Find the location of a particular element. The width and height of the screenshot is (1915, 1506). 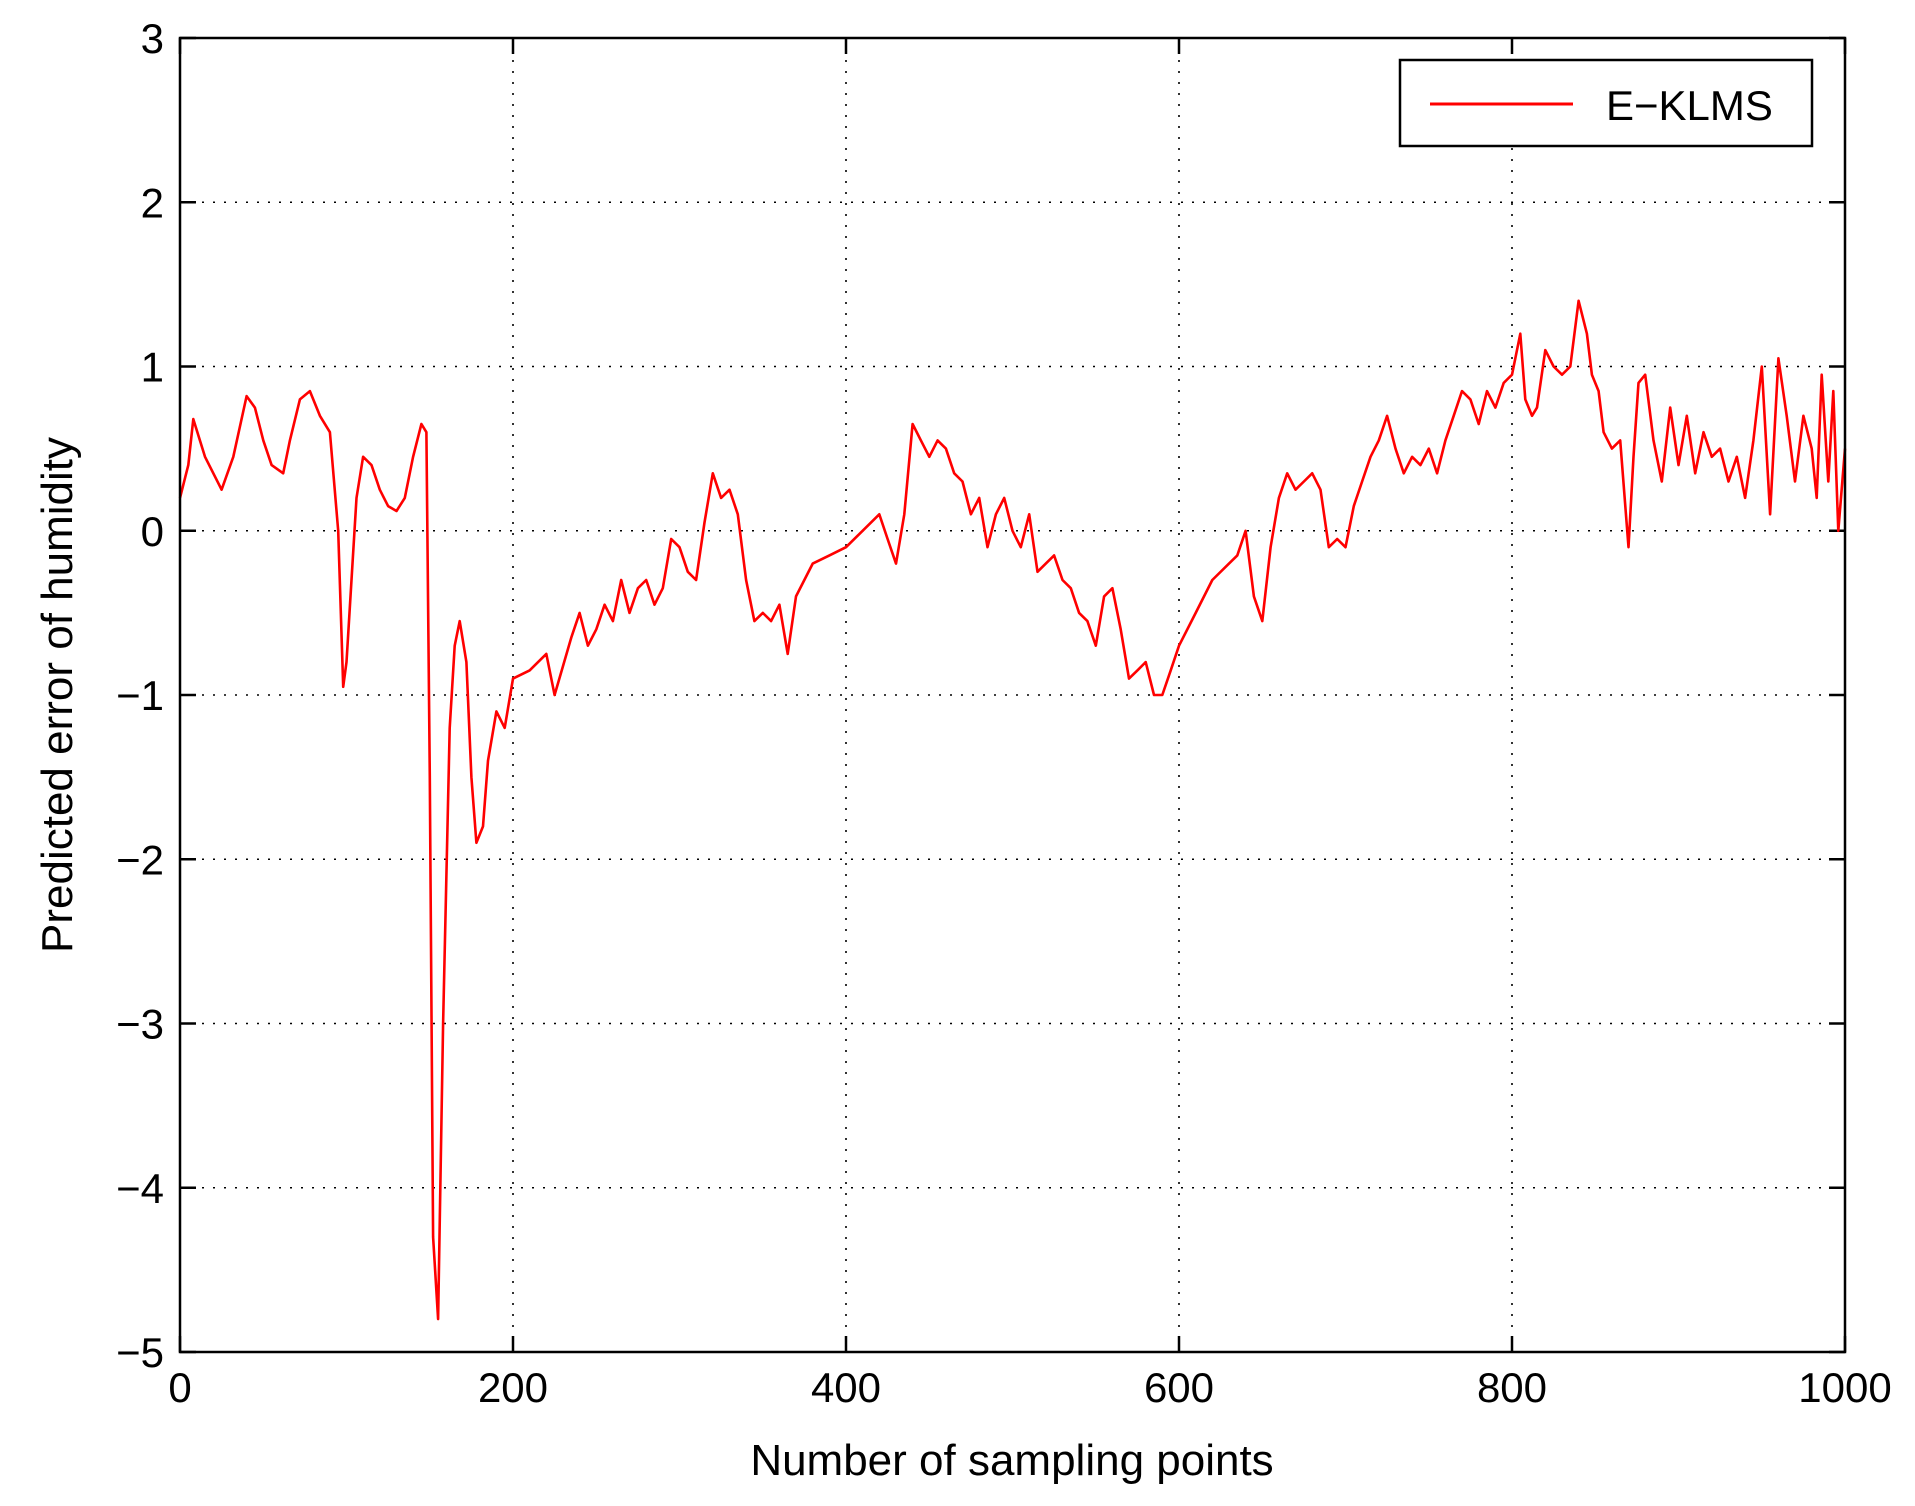

y-tick-labels: 3 2 1 0 −1 −2 −3 −4 −5 is located at coordinates (140, 695).